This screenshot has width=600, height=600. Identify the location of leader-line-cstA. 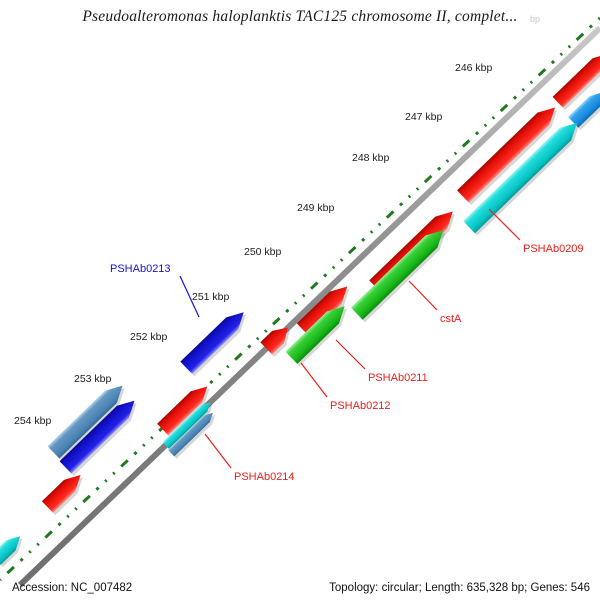
(423, 295).